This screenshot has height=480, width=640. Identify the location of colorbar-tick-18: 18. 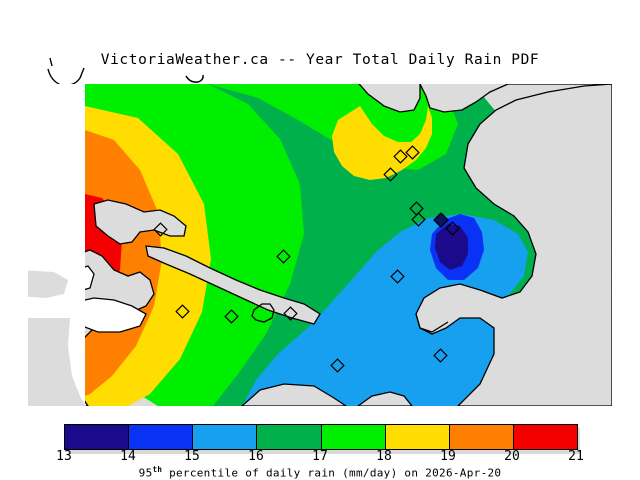
(384, 456).